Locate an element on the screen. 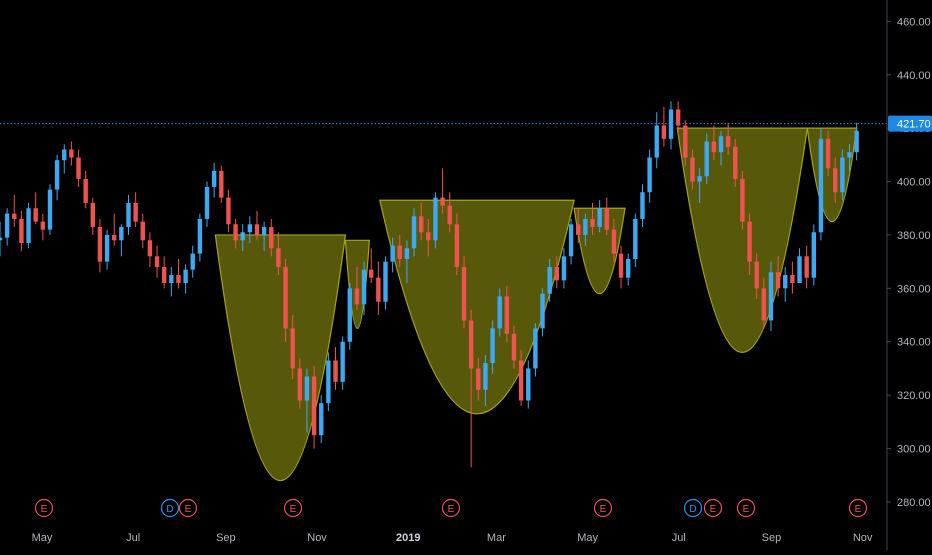  price-tick-label: 400.00 is located at coordinates (914, 183).